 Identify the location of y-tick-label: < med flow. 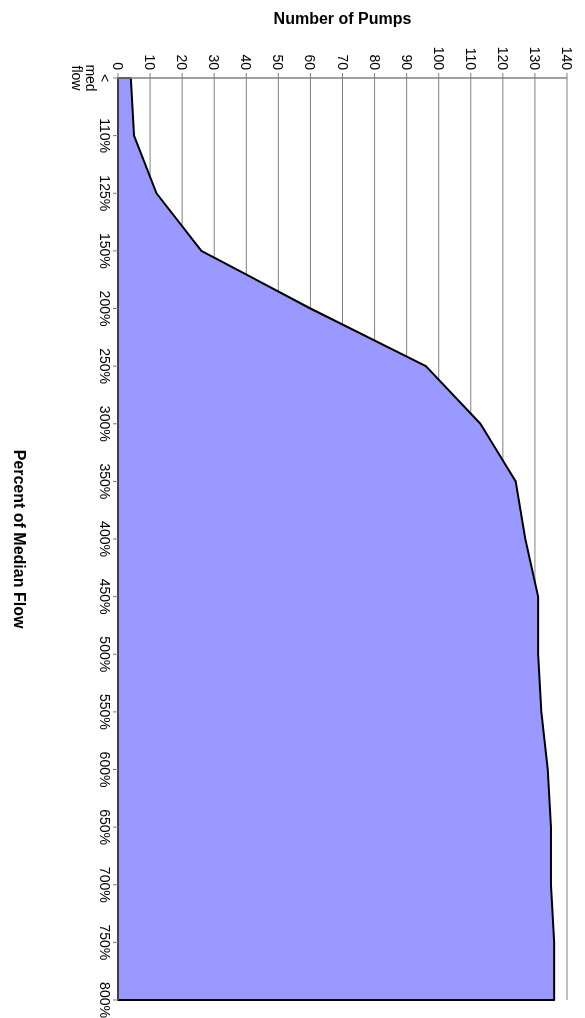
(91, 78).